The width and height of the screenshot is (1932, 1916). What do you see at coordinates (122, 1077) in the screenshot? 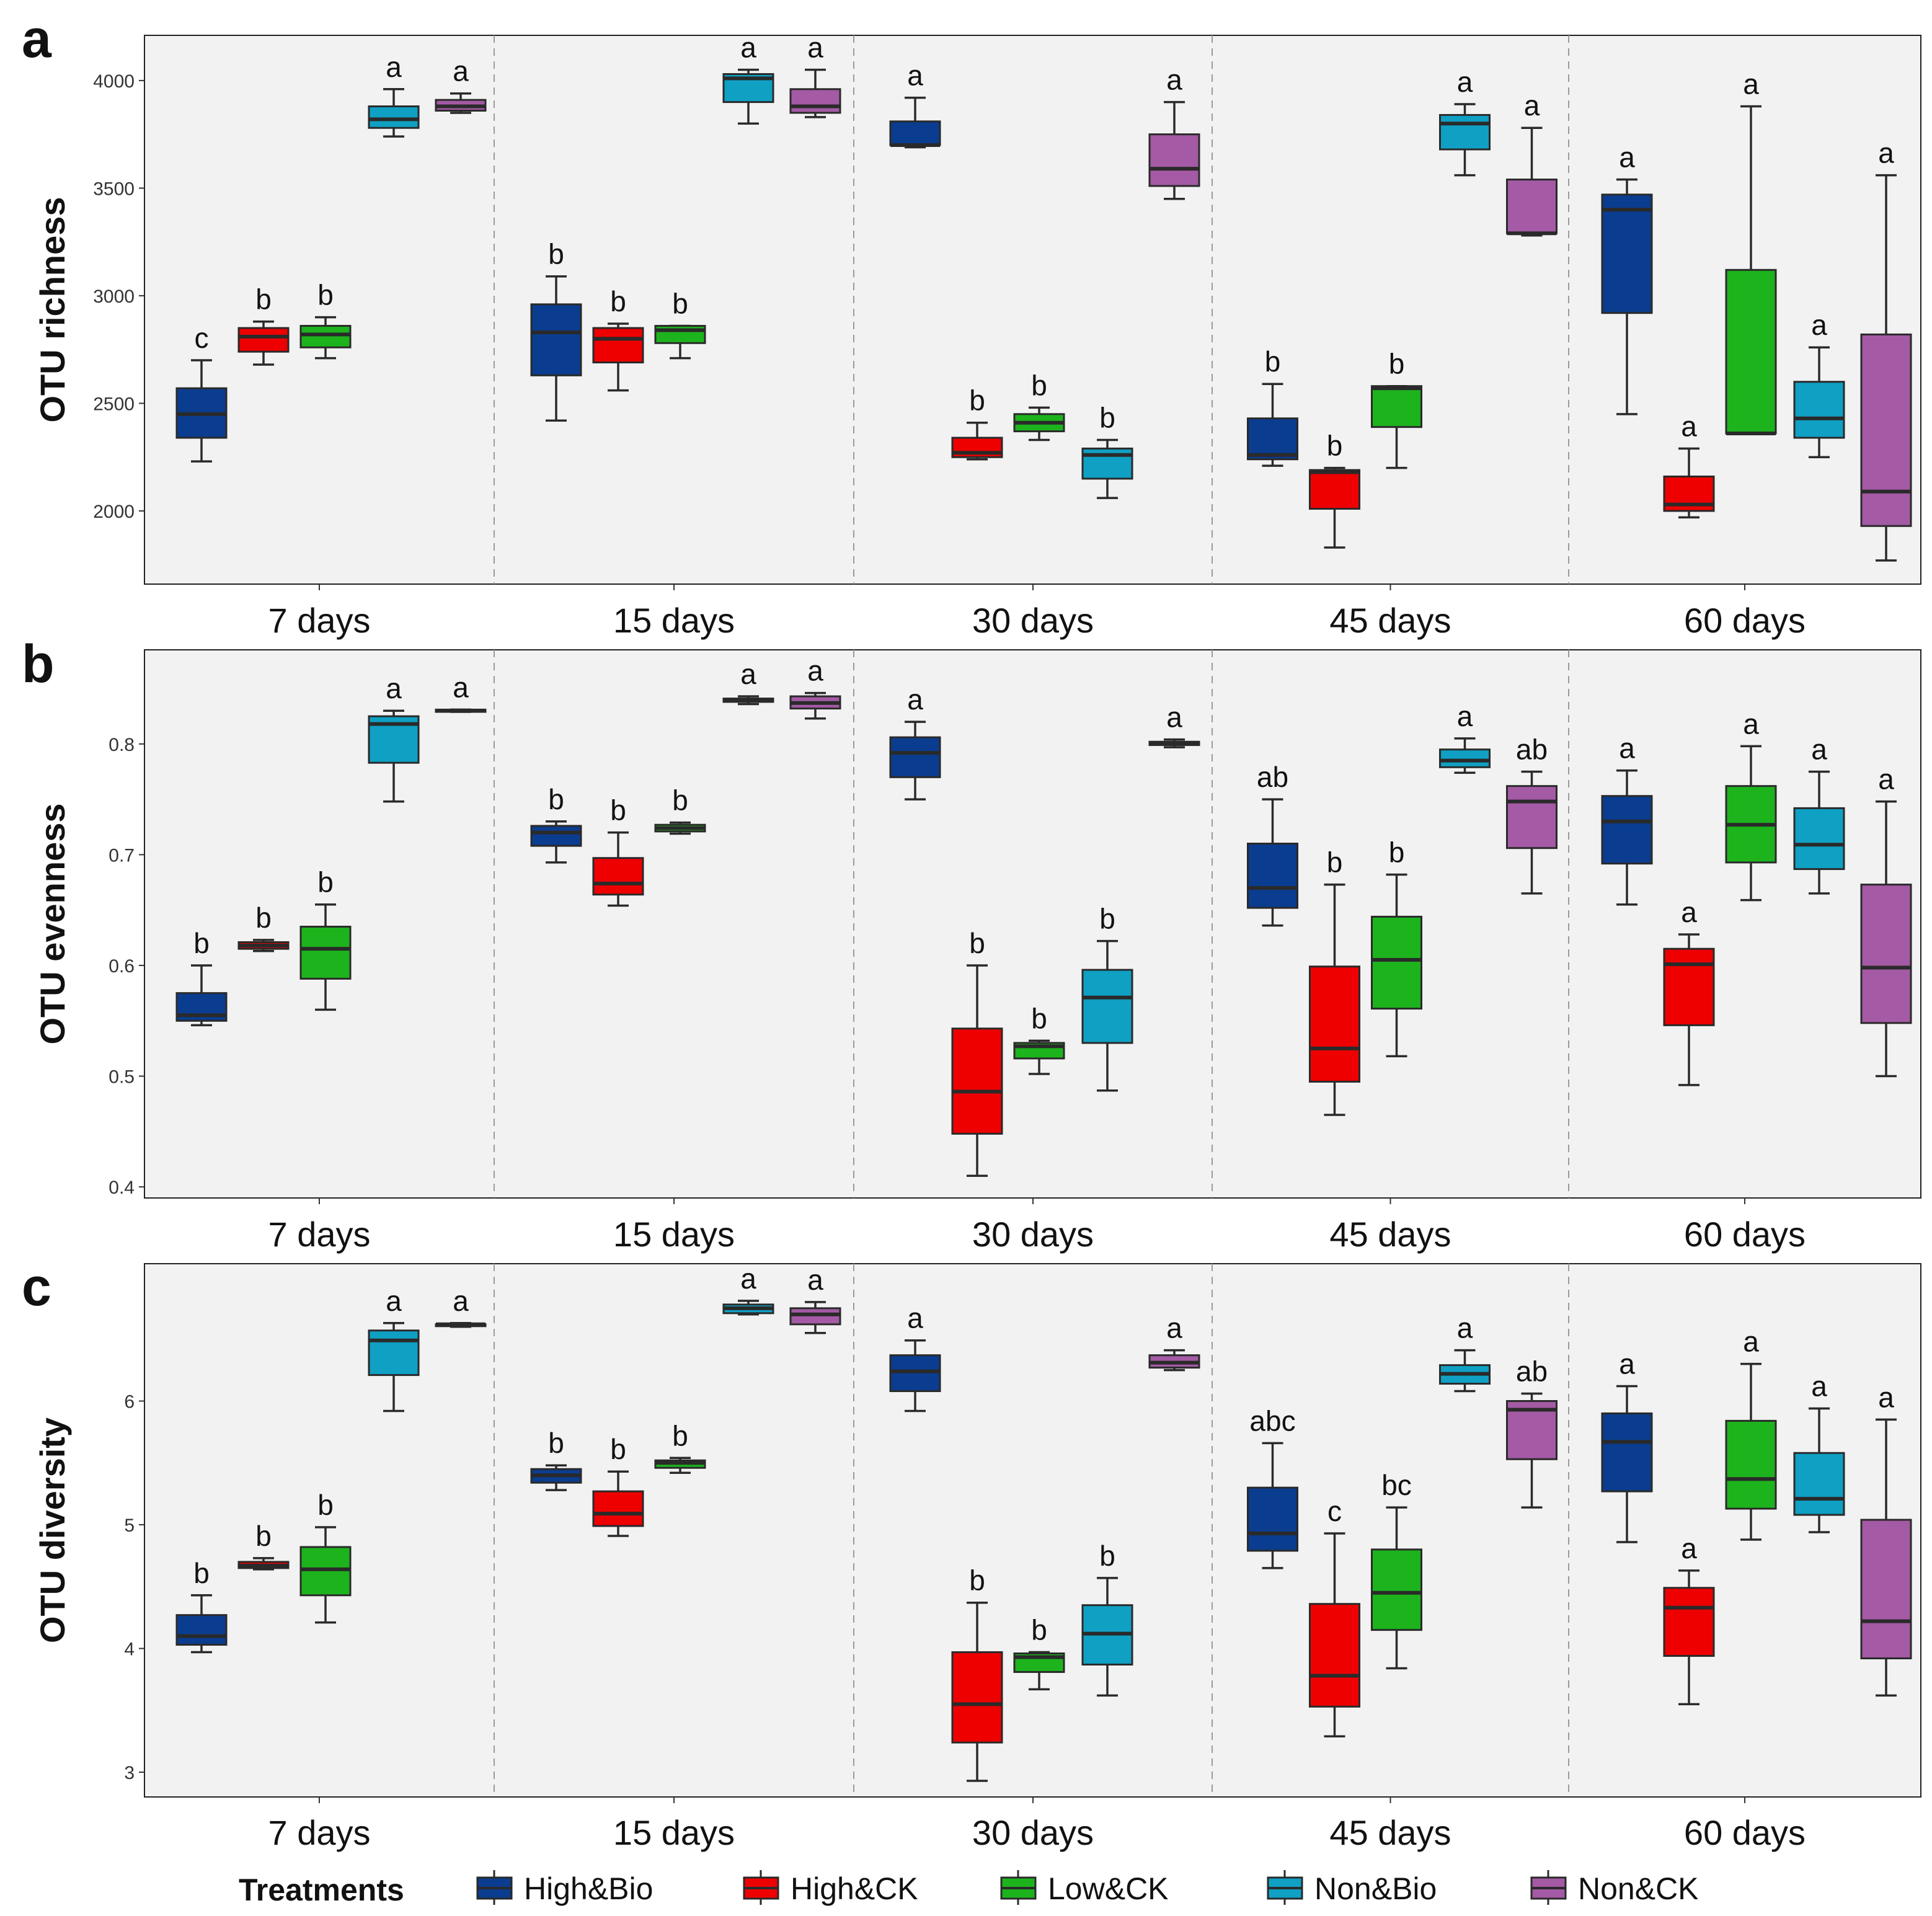
I see `y-tick-label: 0.5` at bounding box center [122, 1077].